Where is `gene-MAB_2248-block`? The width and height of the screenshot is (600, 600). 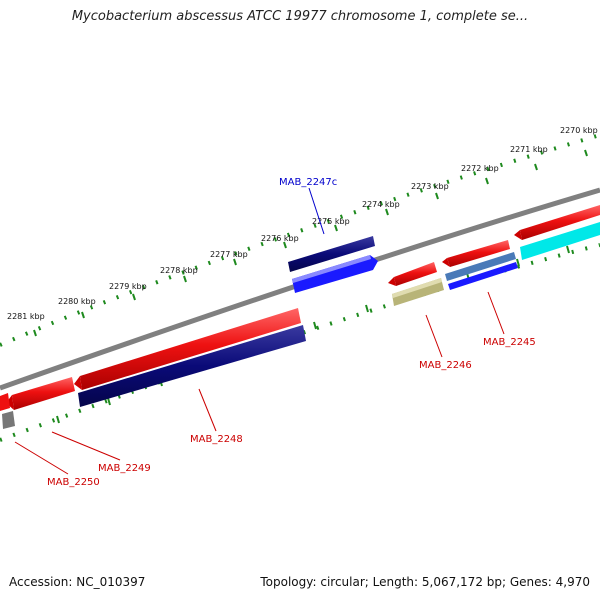
gene-MAB_2248-block is located at coordinates (190, 357).